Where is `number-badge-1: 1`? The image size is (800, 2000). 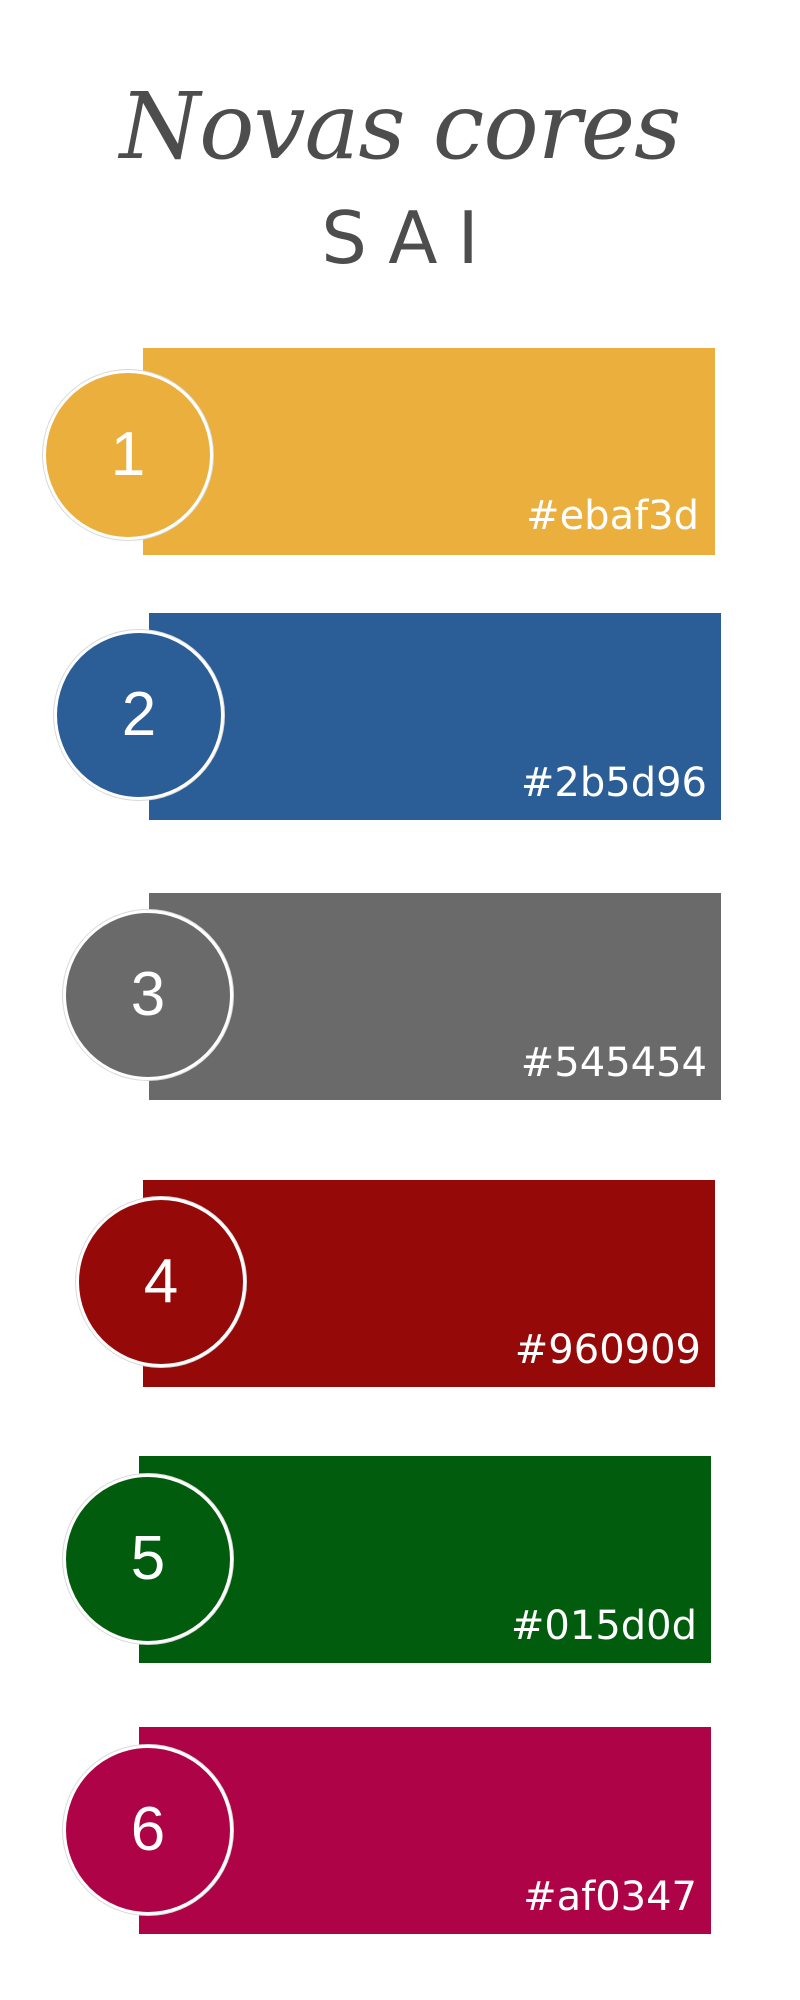
number-badge-1: 1 is located at coordinates (128, 455).